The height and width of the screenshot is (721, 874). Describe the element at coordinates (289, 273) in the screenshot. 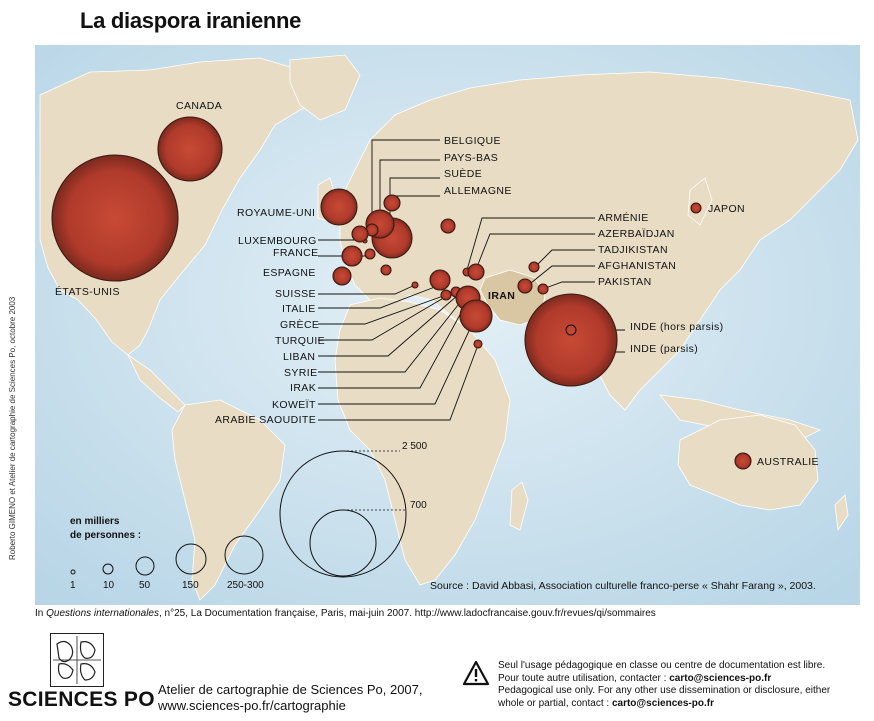

I see `label-espagne: ESPAGNE` at that location.